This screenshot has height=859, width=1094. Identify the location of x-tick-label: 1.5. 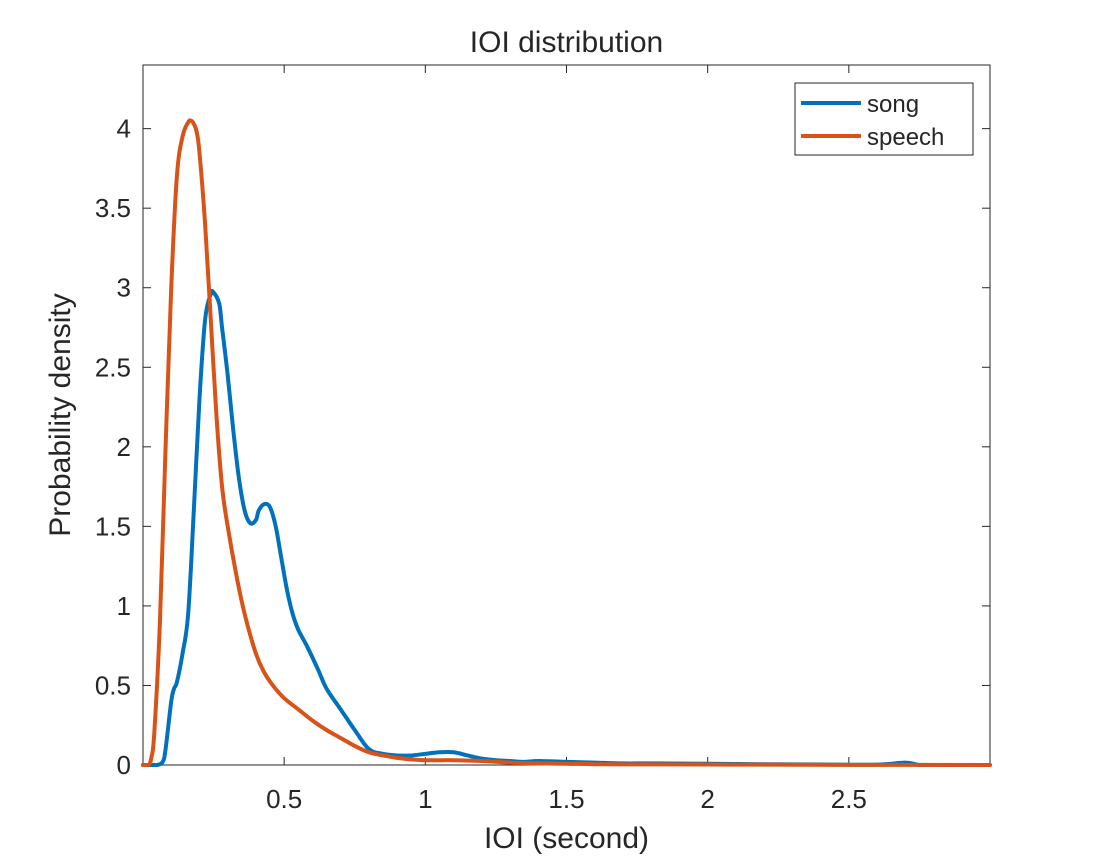
(566, 799).